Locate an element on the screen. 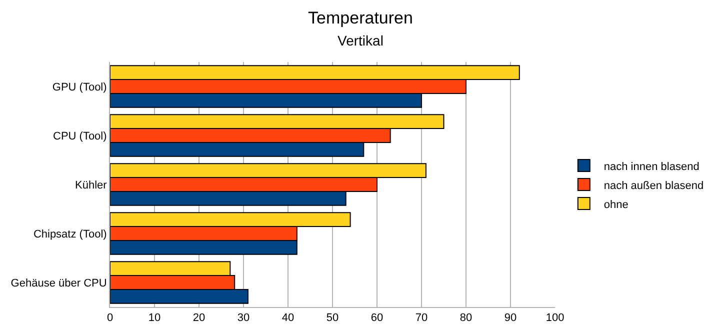  legend-label: nach außen blasend is located at coordinates (654, 186).